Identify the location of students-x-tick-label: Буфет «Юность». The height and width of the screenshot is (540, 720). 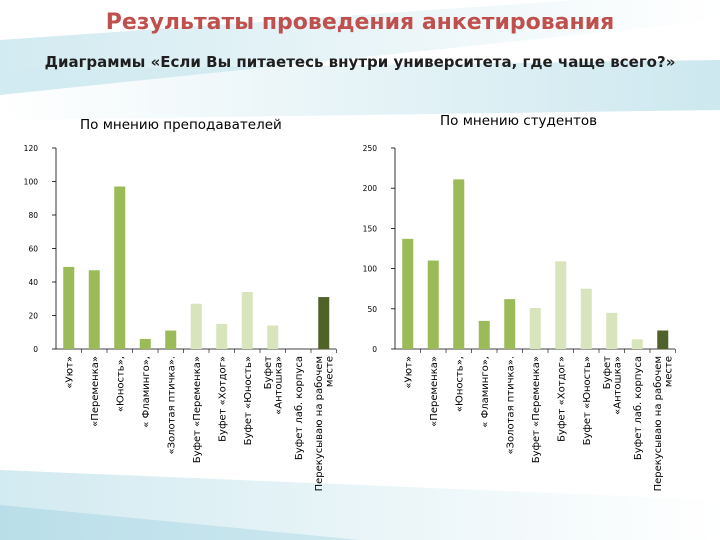
(587, 400).